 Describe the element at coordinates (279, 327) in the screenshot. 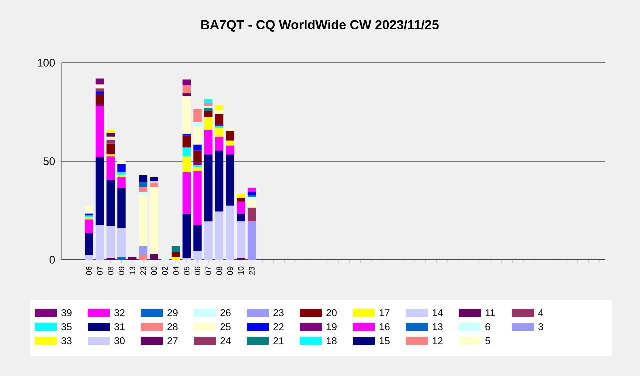

I see `legend-label: 22` at that location.